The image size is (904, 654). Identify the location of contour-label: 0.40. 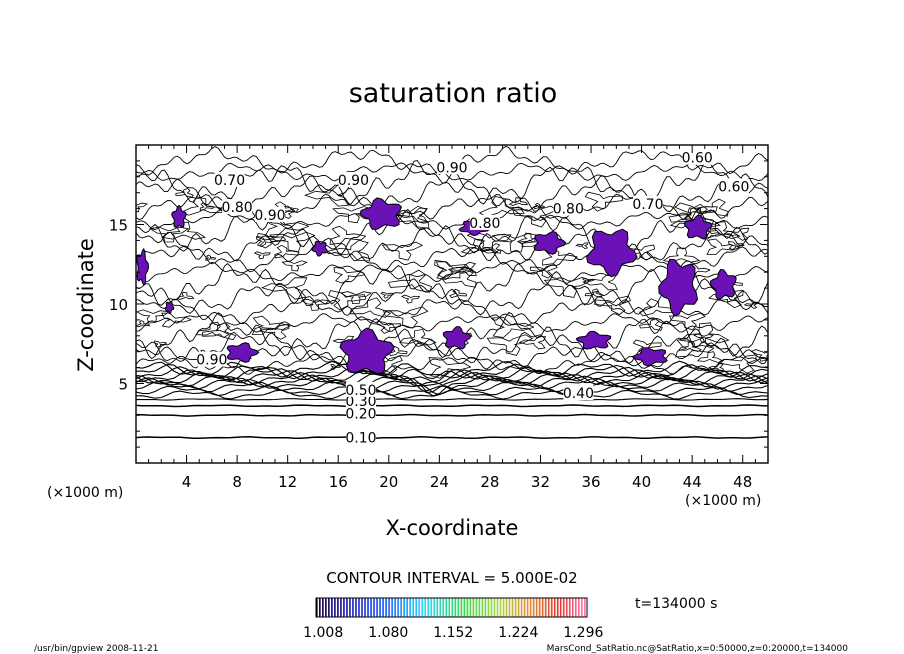
(578, 394).